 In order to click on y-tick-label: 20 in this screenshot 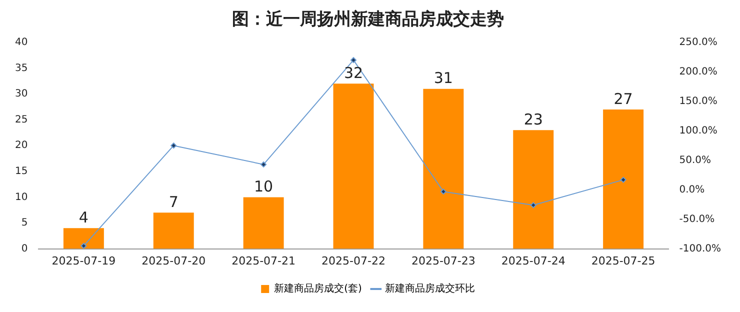, I will do `click(21, 146)`.